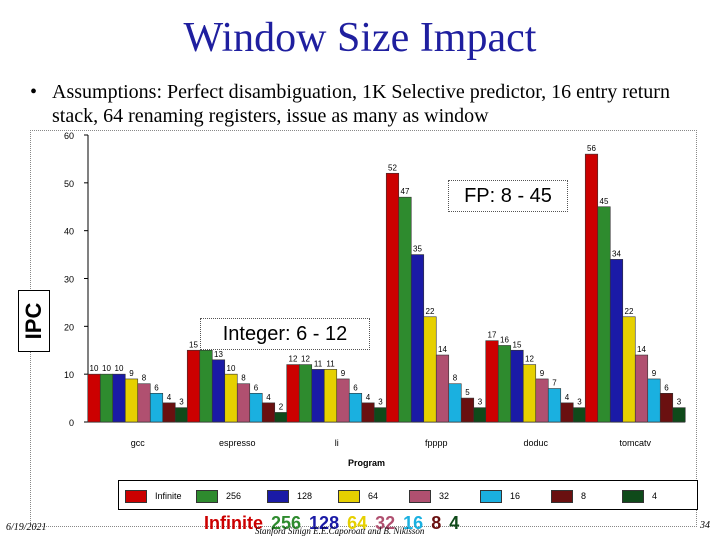 The image size is (720, 540). What do you see at coordinates (500, 495) in the screenshot?
I see `legend-item: 16` at bounding box center [500, 495].